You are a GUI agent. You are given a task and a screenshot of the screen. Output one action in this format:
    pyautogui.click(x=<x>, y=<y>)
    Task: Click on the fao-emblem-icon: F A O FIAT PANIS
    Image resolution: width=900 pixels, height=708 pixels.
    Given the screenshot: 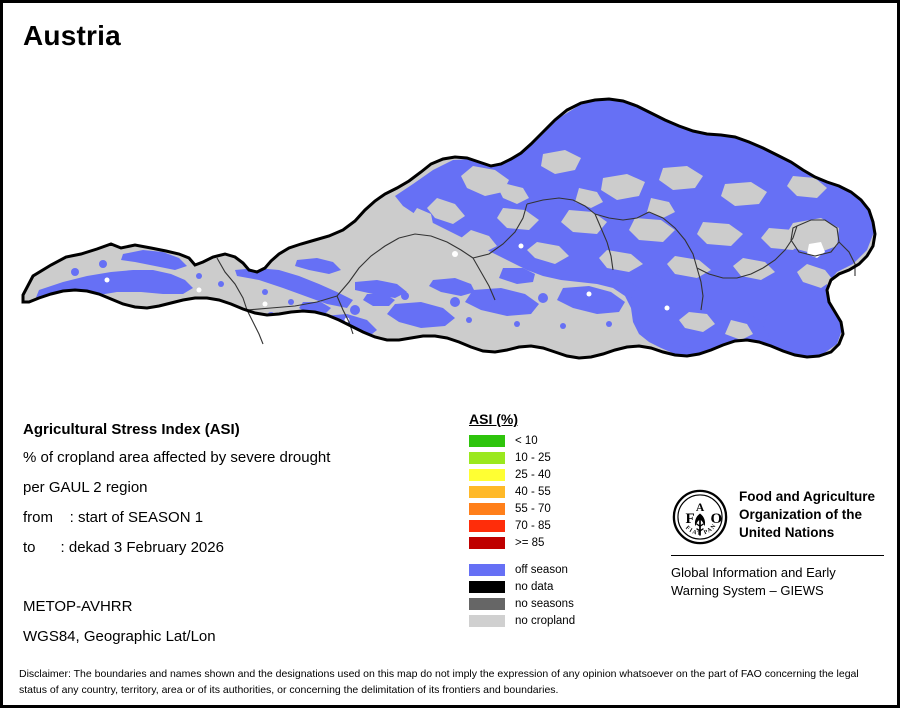 What is the action you would take?
    pyautogui.click(x=699, y=515)
    